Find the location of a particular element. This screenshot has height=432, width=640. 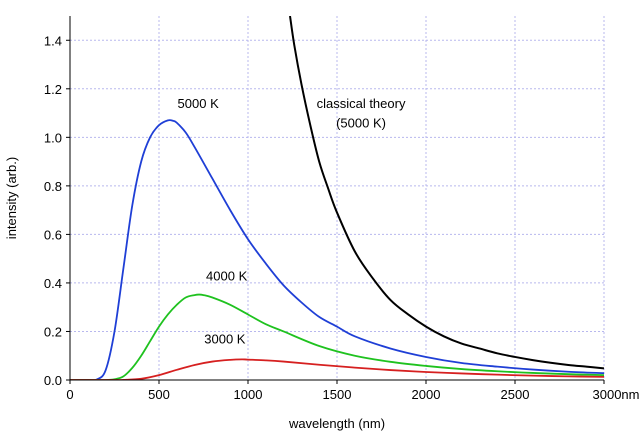

x-tick-label: 1000 is located at coordinates (248, 394).